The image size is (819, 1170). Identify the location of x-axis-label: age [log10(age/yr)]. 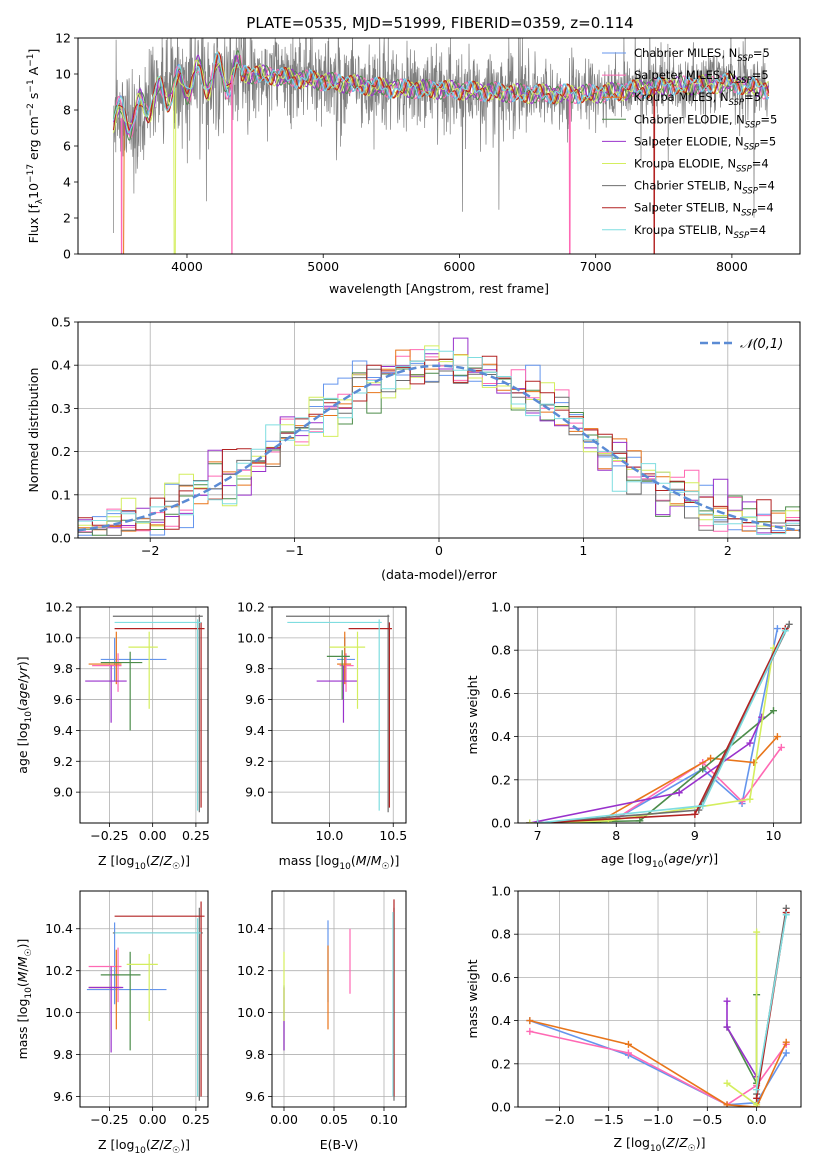
(659, 860).